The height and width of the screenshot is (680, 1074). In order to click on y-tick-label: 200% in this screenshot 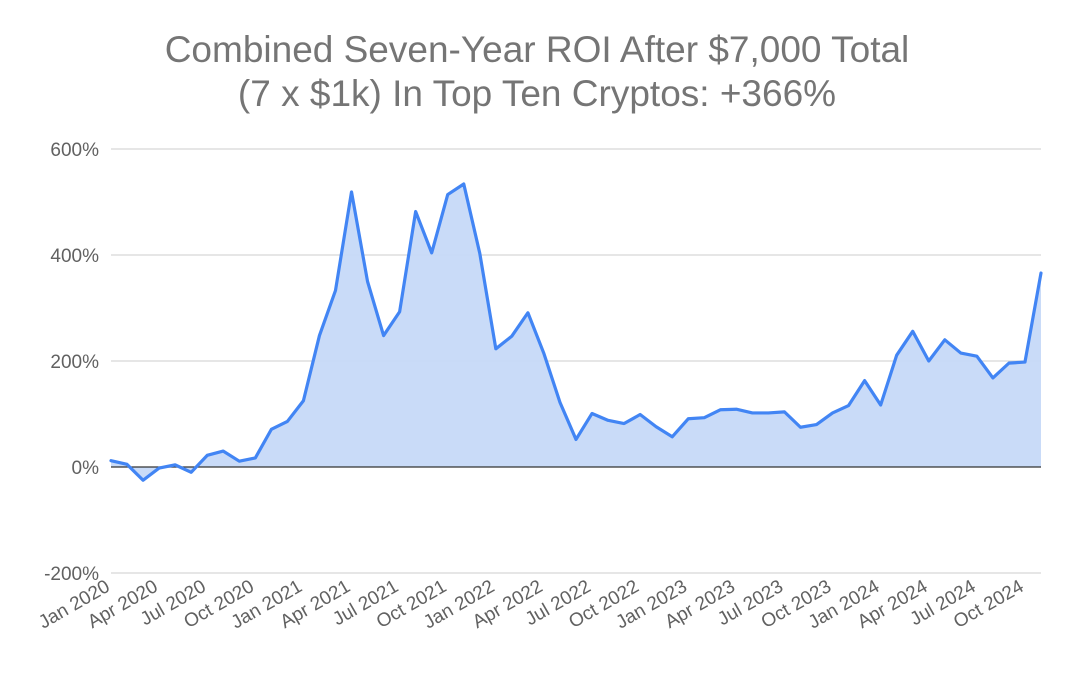, I will do `click(74, 362)`.